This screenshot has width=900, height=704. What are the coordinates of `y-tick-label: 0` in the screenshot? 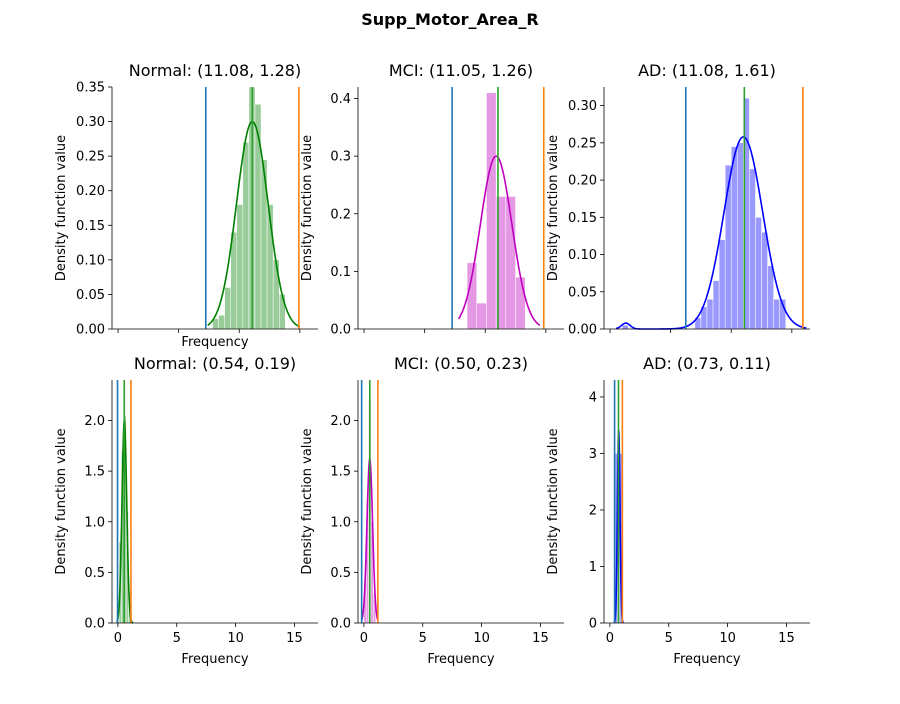 It's located at (593, 624).